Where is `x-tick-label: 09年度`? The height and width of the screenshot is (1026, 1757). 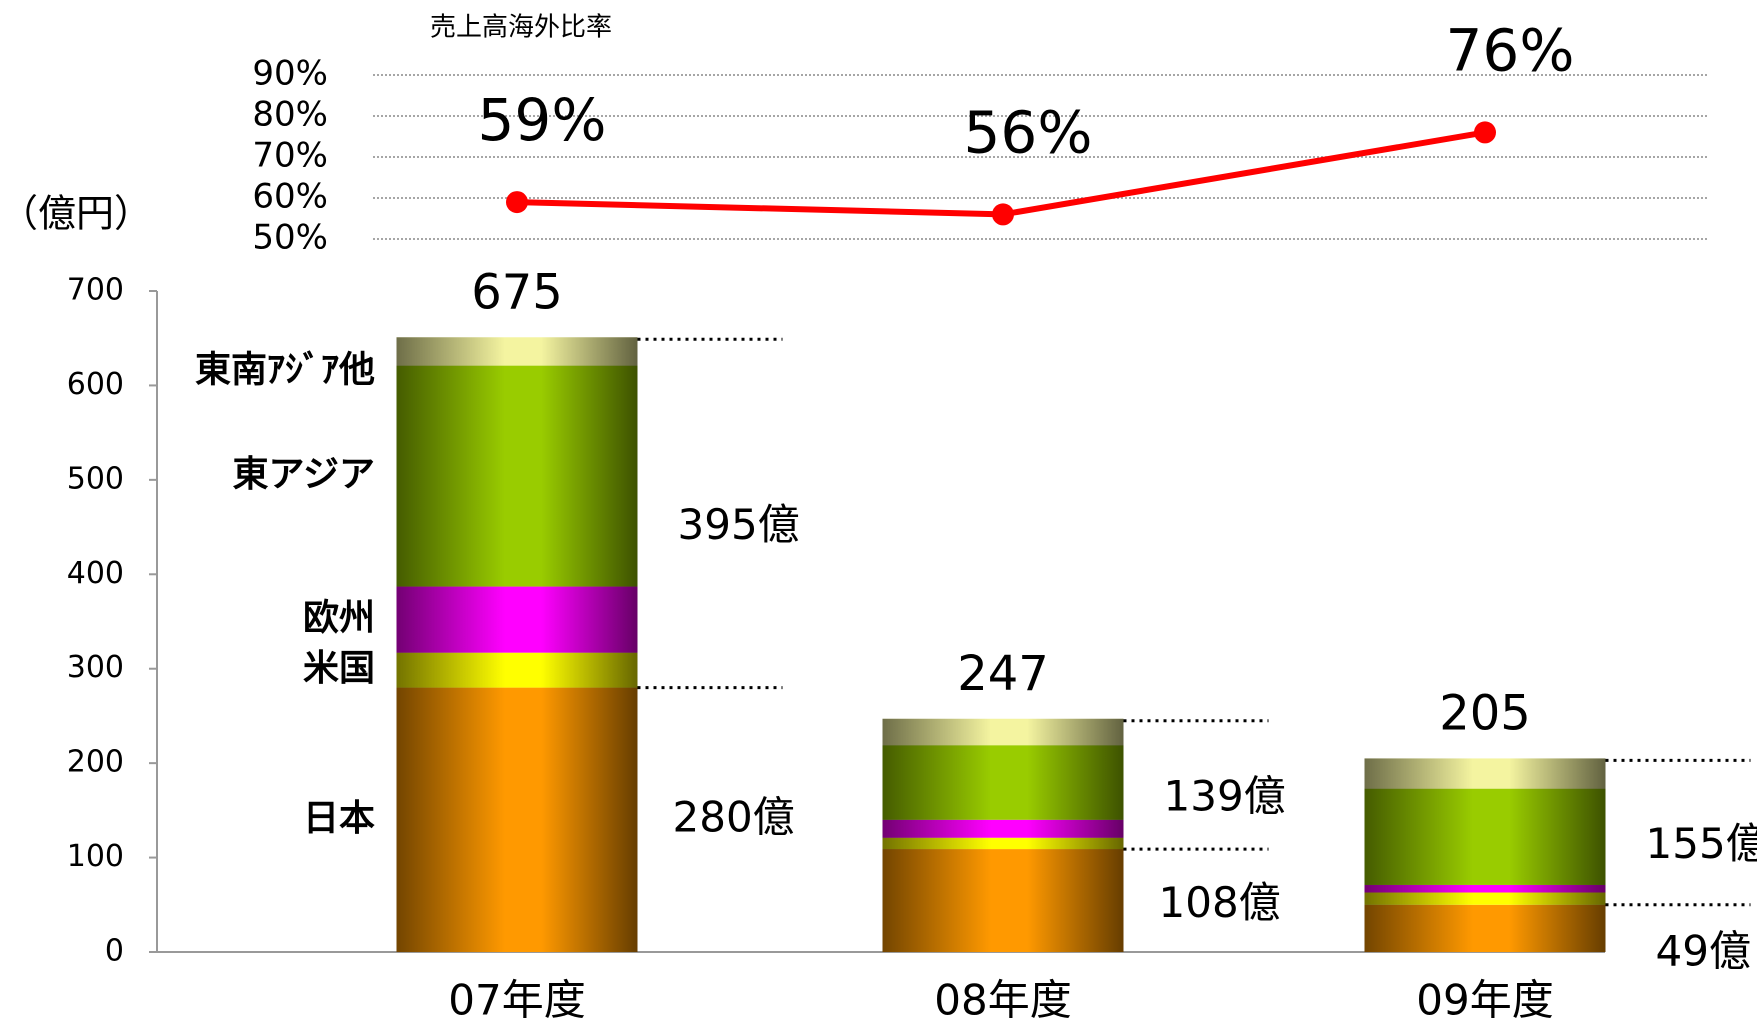 x-tick-label: 09年度 is located at coordinates (1484, 1000).